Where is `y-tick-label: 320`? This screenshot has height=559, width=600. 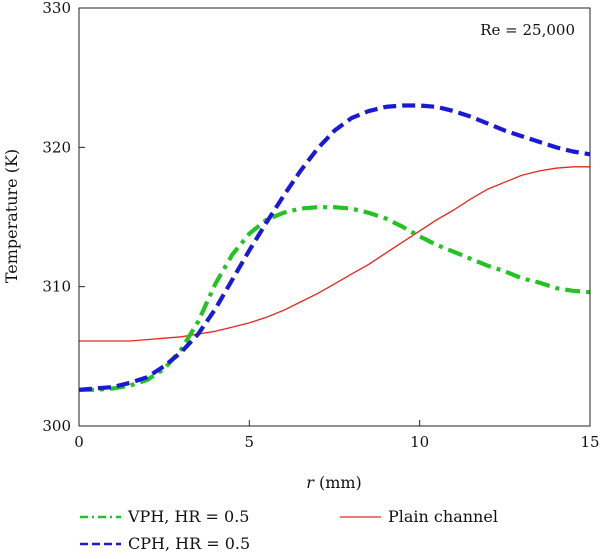
y-tick-label: 320 is located at coordinates (56, 147).